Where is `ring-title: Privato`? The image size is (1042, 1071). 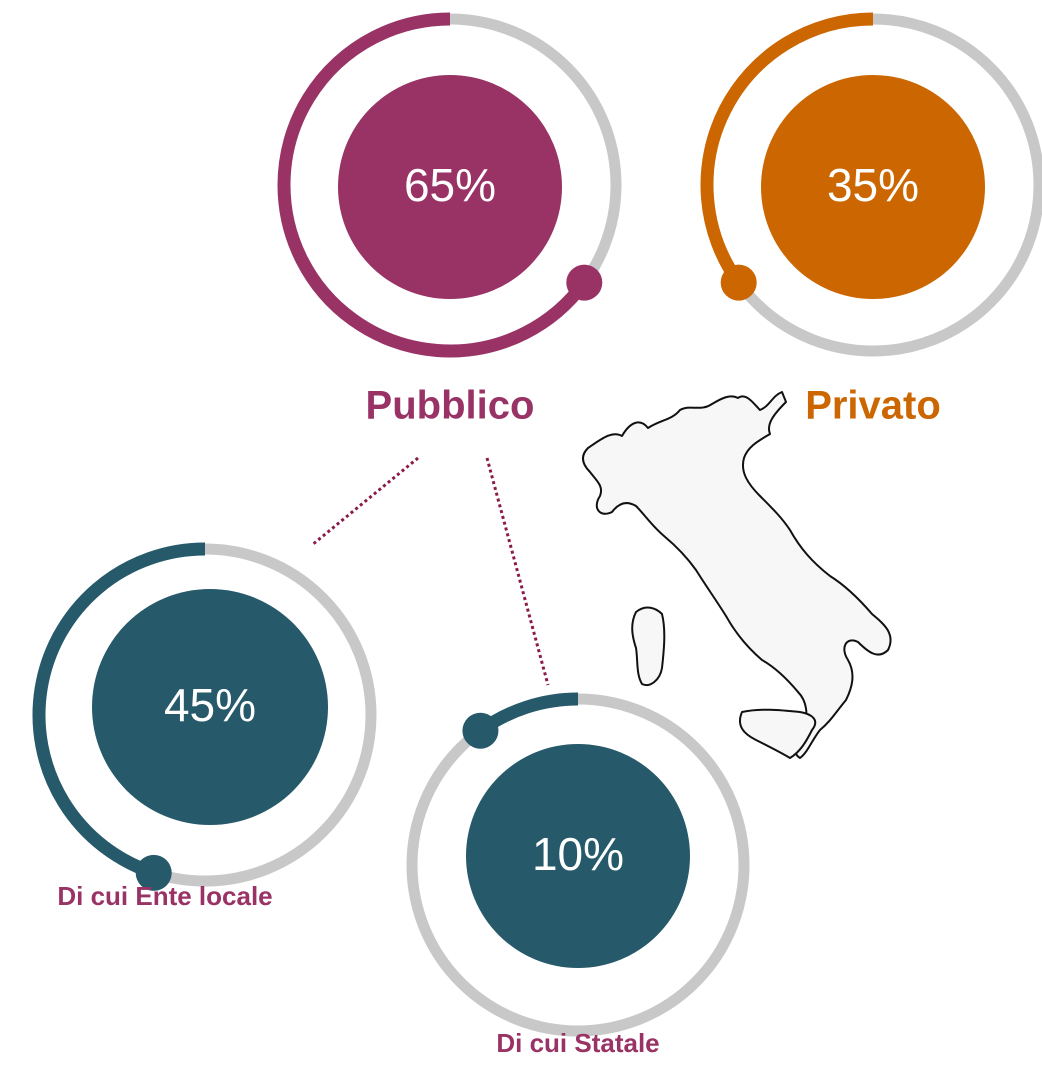
ring-title: Privato is located at coordinates (873, 406).